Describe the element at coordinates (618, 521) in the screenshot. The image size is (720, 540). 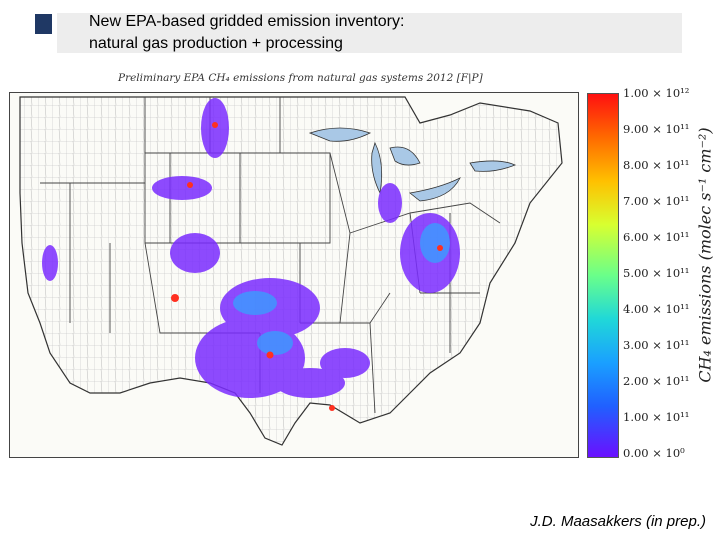
I see `author-credit: J.D. Maasakkers (in prep.)` at that location.